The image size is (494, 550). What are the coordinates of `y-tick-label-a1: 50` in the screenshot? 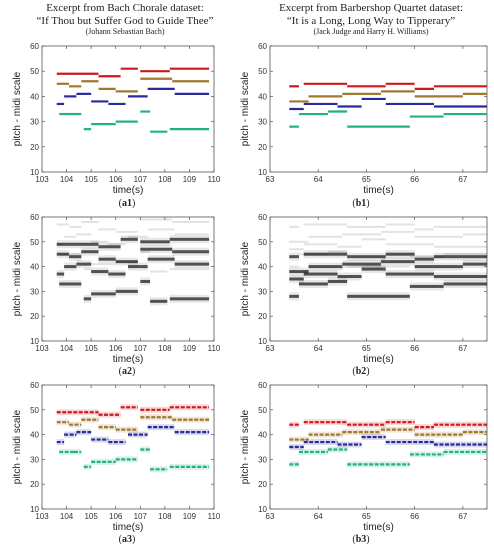 It's located at (34, 71).